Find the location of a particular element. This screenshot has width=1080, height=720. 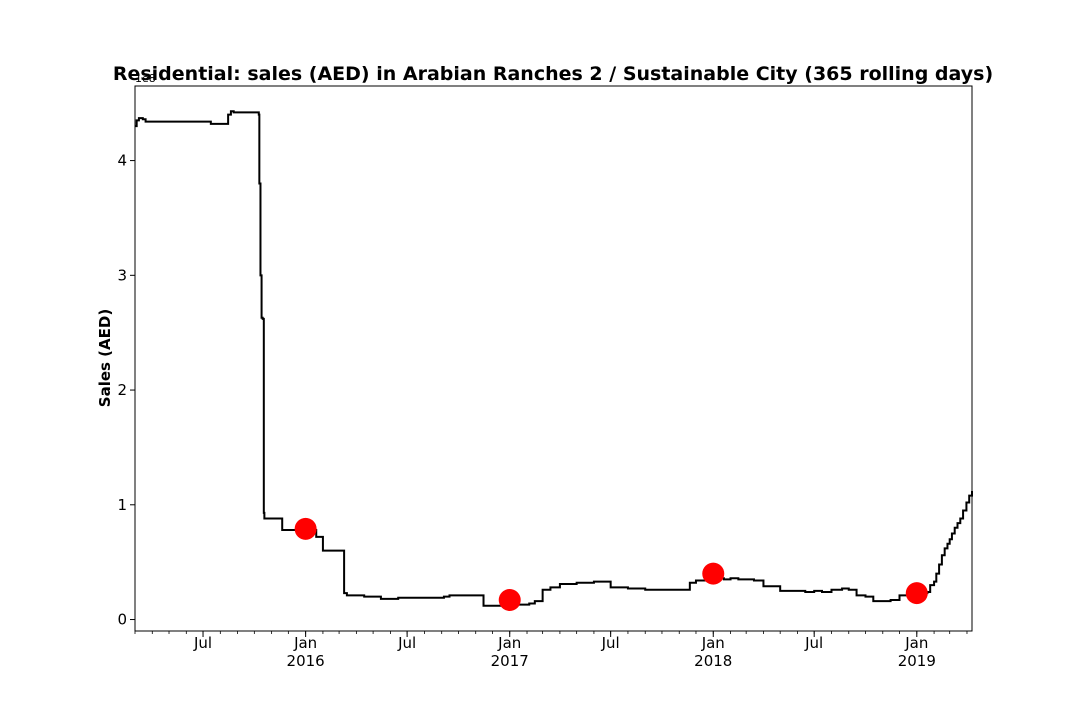

x-tick-year-label: 2018 is located at coordinates (713, 661).